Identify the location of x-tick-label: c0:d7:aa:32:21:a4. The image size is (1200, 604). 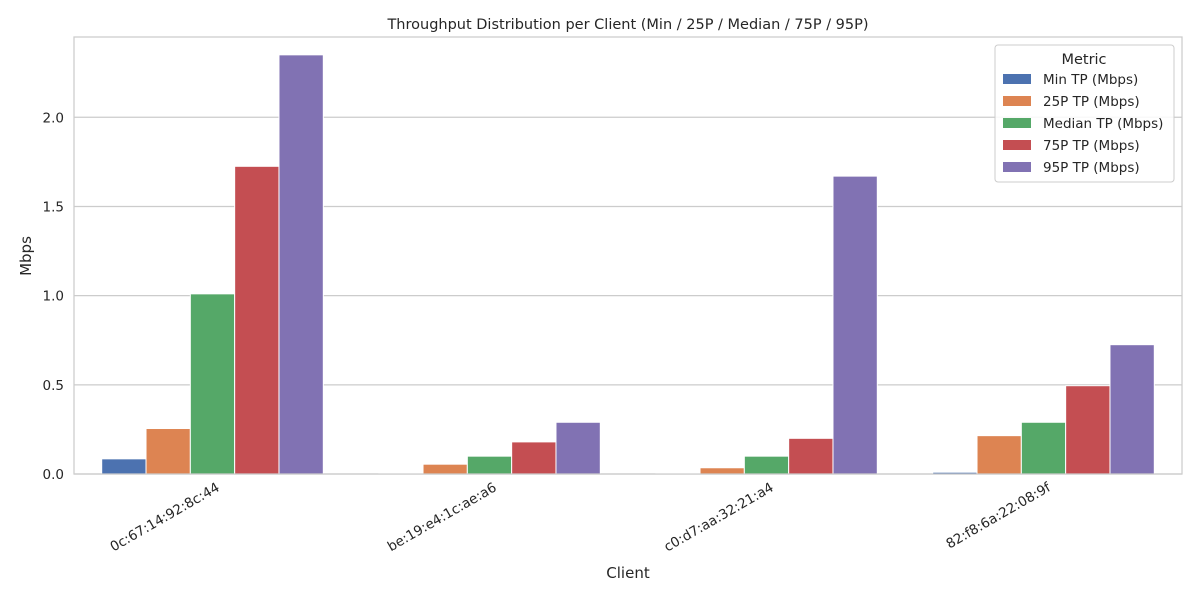
(718, 518).